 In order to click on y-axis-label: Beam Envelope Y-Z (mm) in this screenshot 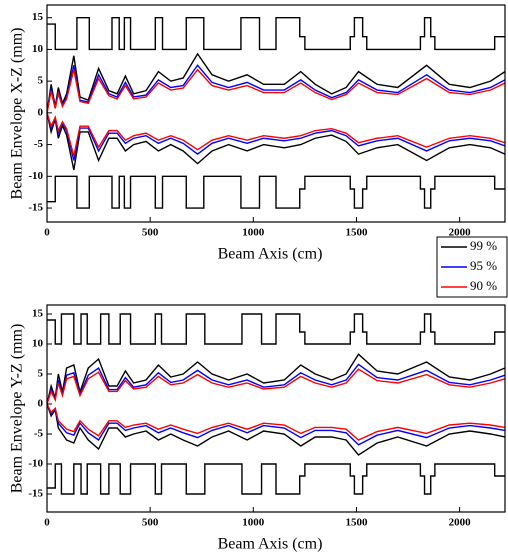, I will do `click(17, 409)`.